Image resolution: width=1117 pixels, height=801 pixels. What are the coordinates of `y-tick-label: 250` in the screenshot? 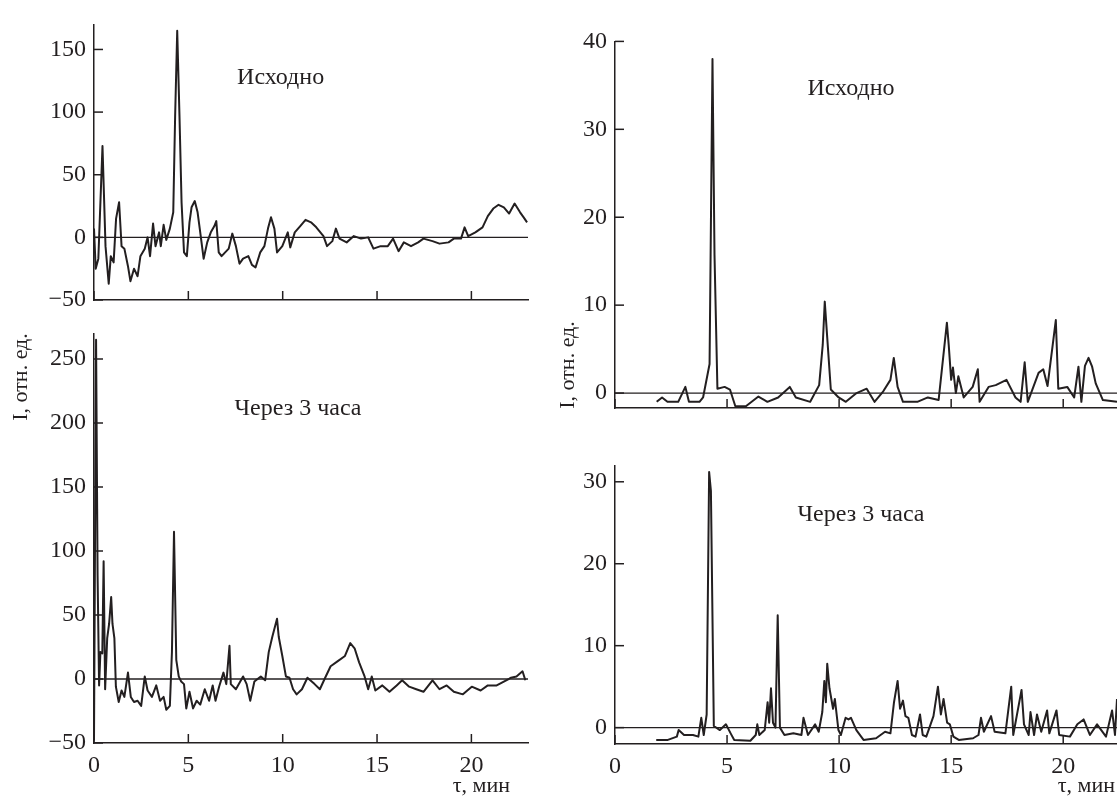 It's located at (68, 357).